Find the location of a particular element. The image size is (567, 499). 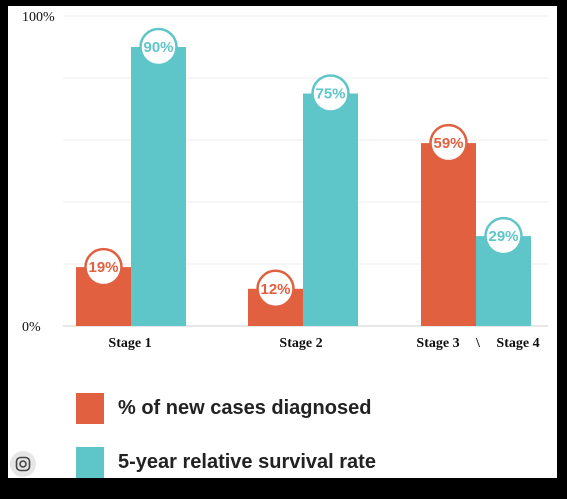

data-label-survival: 29% is located at coordinates (503, 236).